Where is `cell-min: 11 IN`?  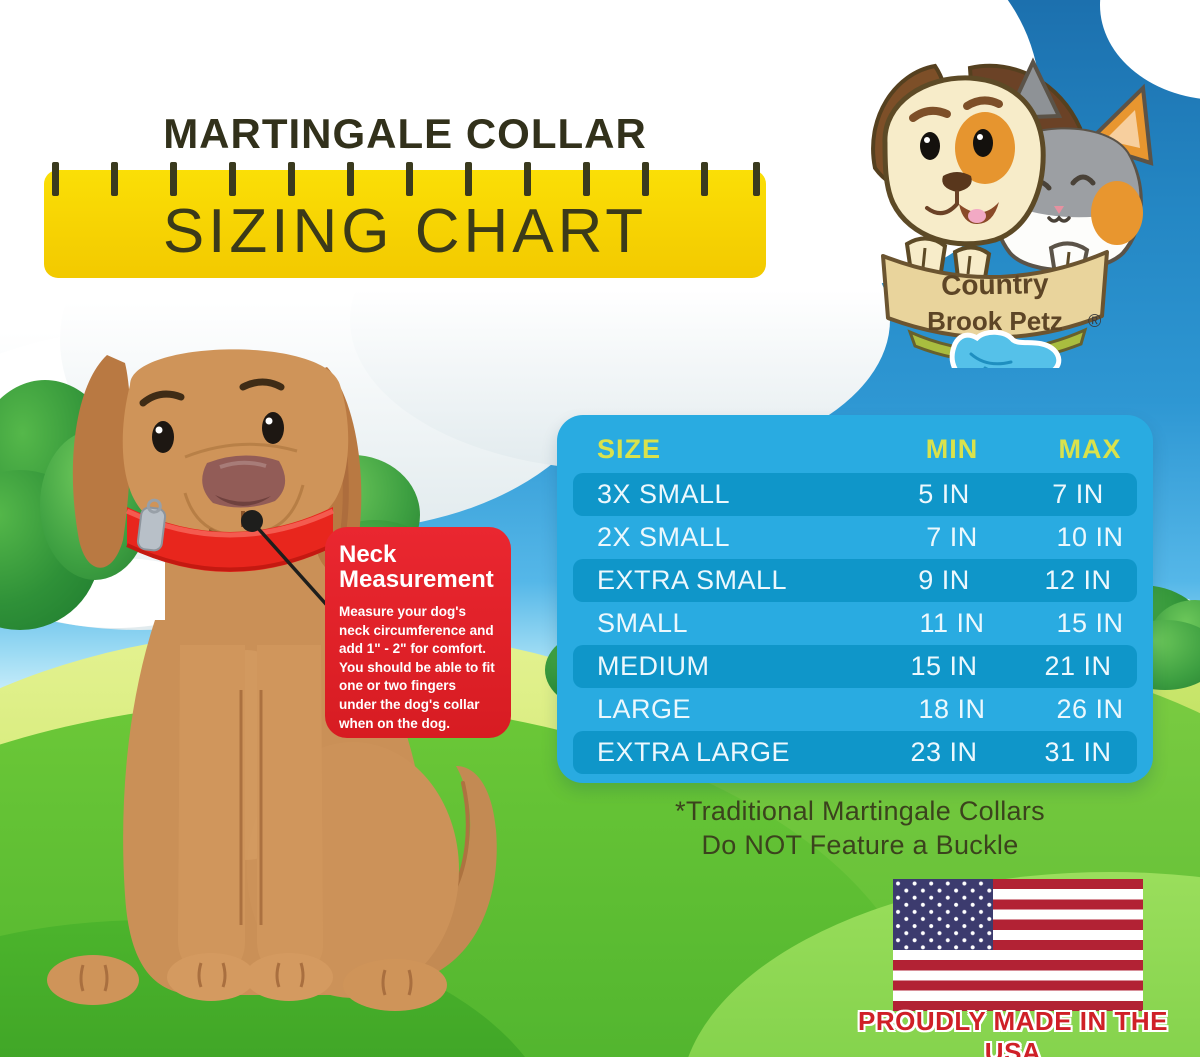
cell-min: 11 IN is located at coordinates (952, 623).